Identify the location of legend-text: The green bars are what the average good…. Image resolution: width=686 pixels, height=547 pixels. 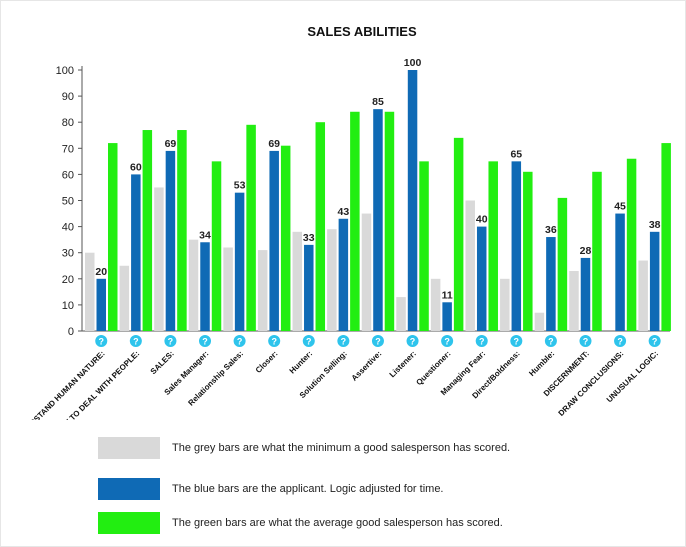
(337, 523).